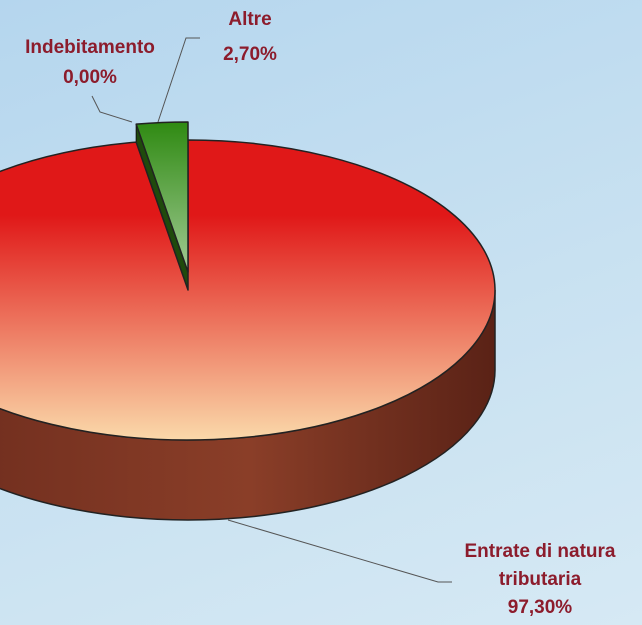 This screenshot has height=625, width=642. What do you see at coordinates (540, 565) in the screenshot?
I see `slice-name: Entrate di natura tributaria` at bounding box center [540, 565].